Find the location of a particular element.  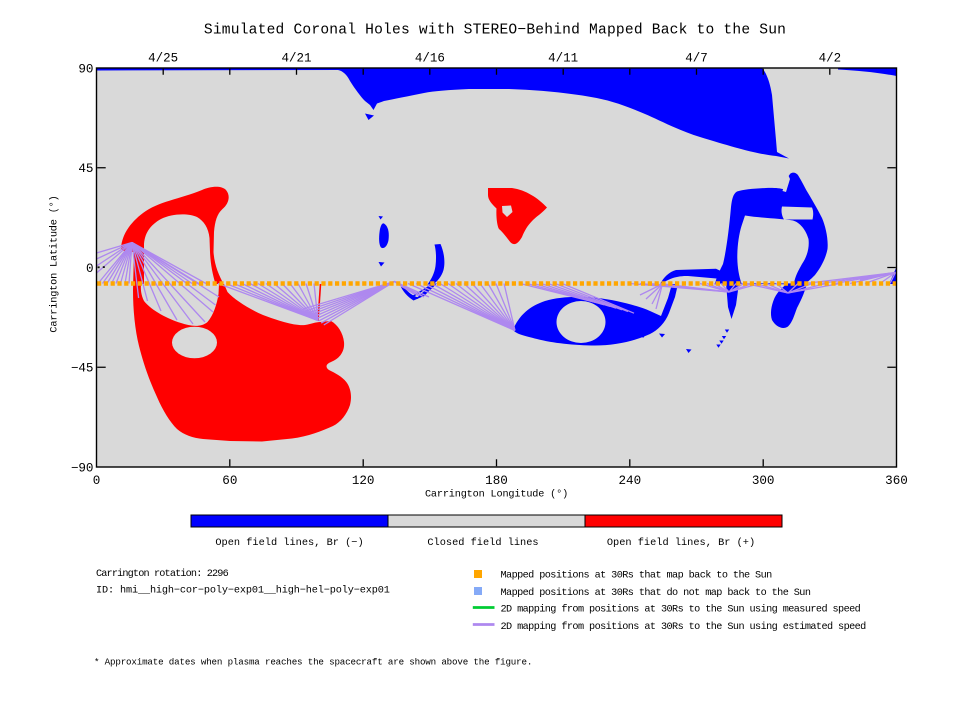

svg-text: −90 is located at coordinates (82, 468).